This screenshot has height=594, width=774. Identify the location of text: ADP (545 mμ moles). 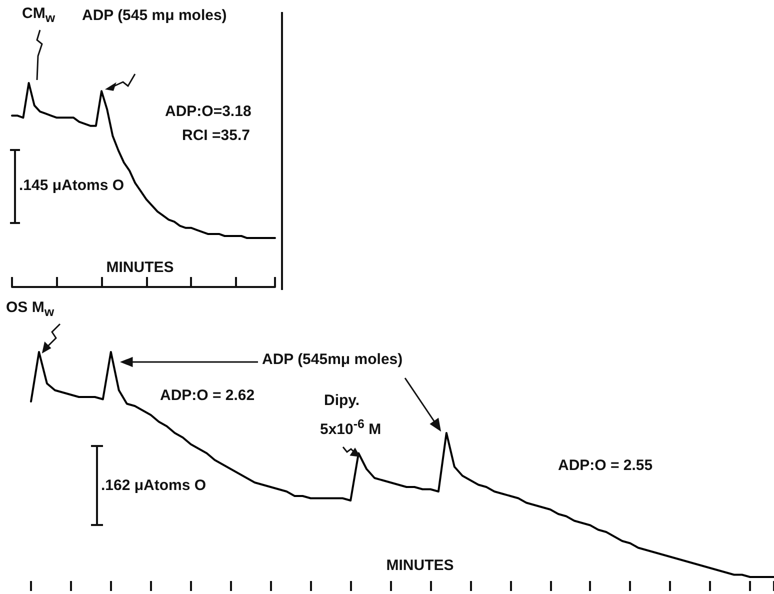
(154, 15).